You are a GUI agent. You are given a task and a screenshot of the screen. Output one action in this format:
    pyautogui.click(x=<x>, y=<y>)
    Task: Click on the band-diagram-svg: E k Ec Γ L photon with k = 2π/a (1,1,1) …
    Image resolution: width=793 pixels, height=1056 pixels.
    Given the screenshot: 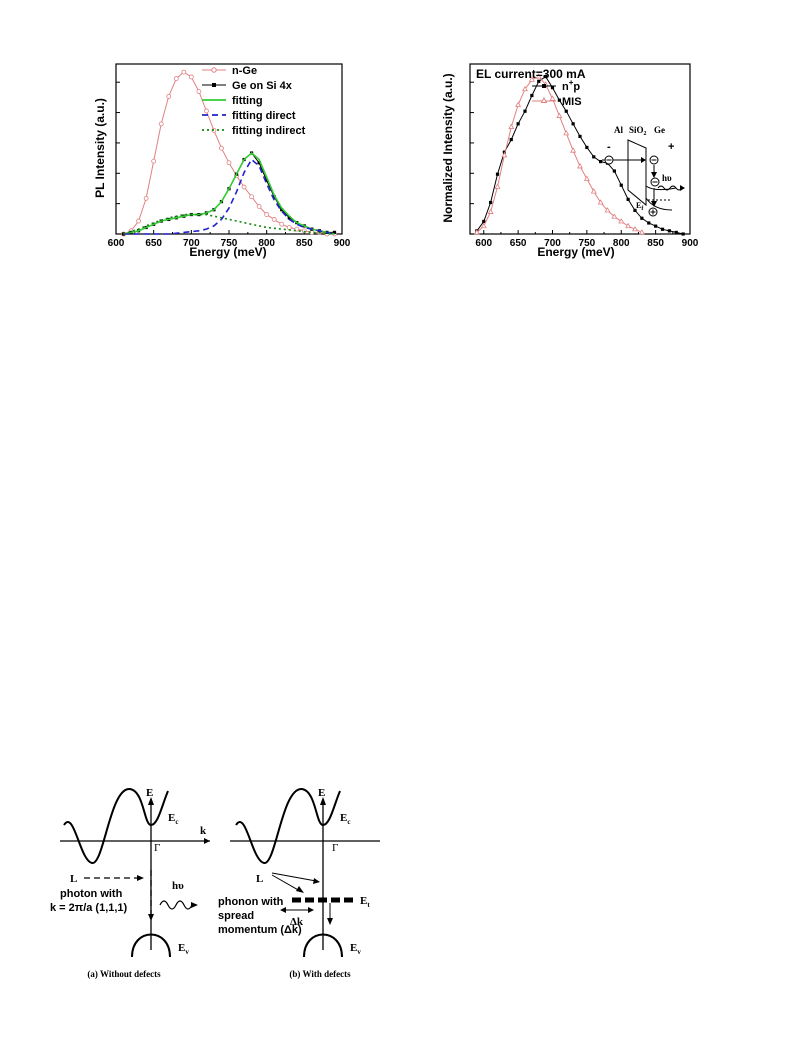 What is the action you would take?
    pyautogui.click(x=215, y=883)
    